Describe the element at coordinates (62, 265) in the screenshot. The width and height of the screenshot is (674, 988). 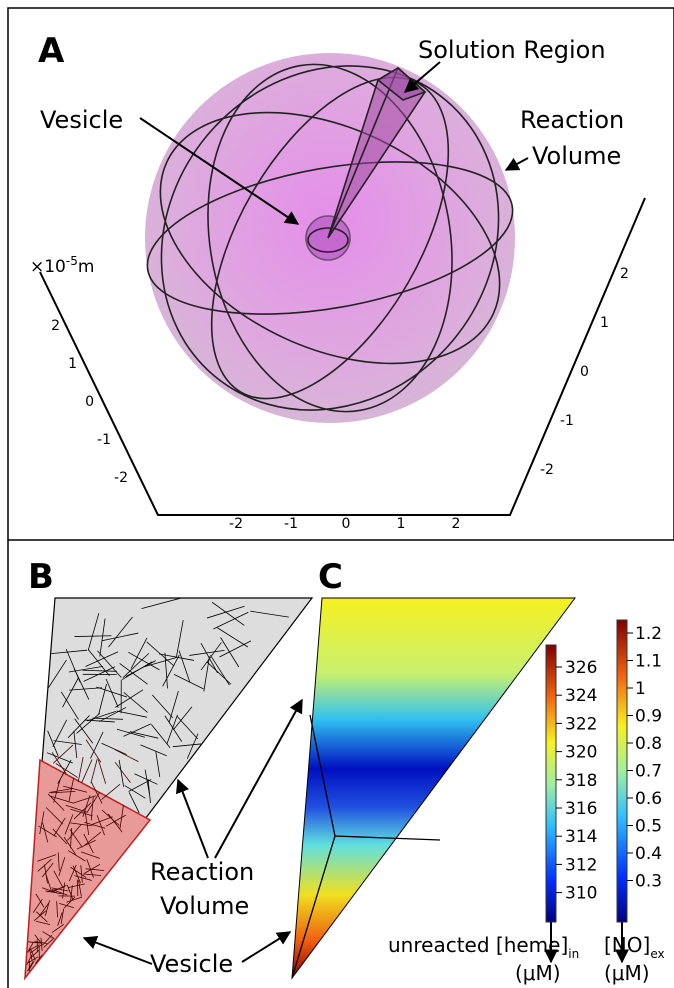
I see `axis-unit: ×10-5m` at that location.